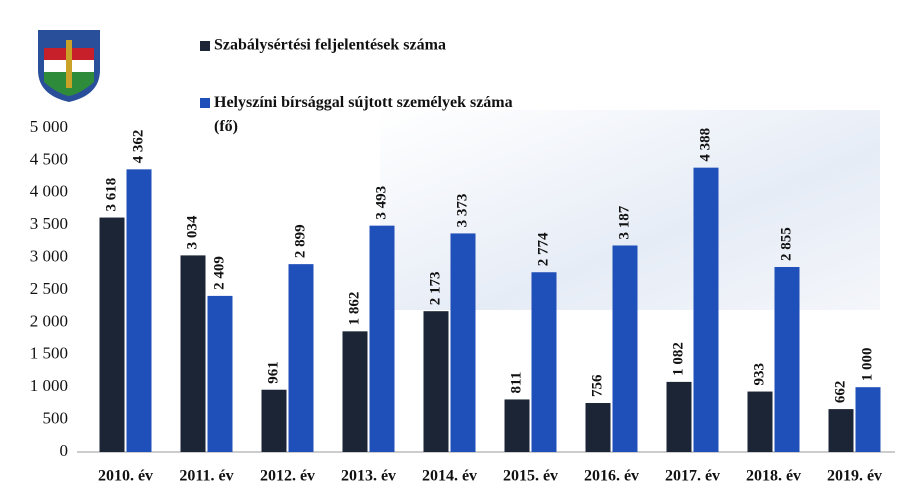  I want to click on x-tick-label: 2012. év, so click(287, 476).